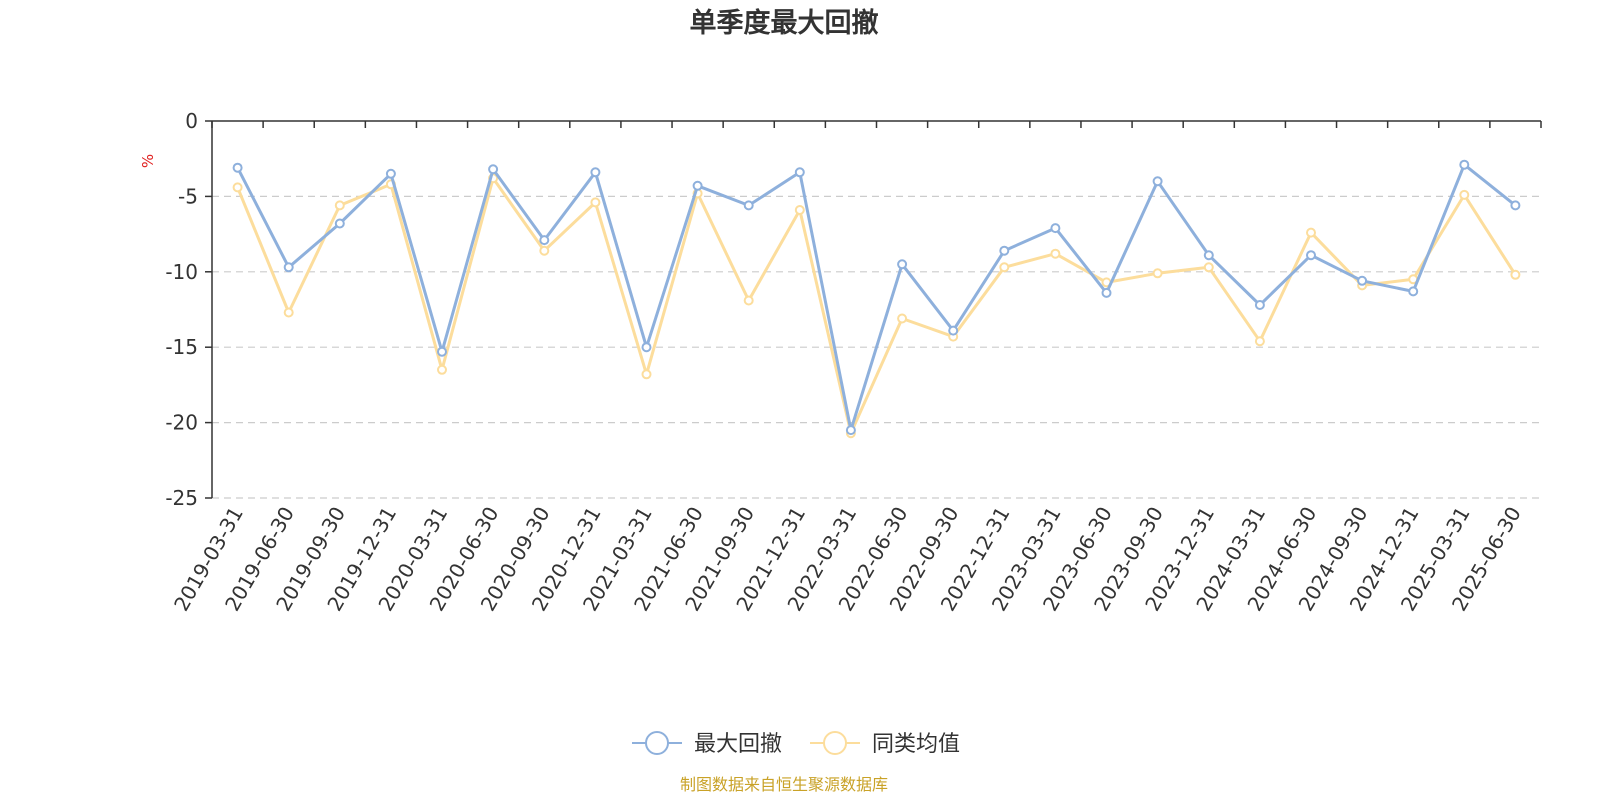  What do you see at coordinates (181, 423) in the screenshot?
I see `y-tick-label: -20` at bounding box center [181, 423].